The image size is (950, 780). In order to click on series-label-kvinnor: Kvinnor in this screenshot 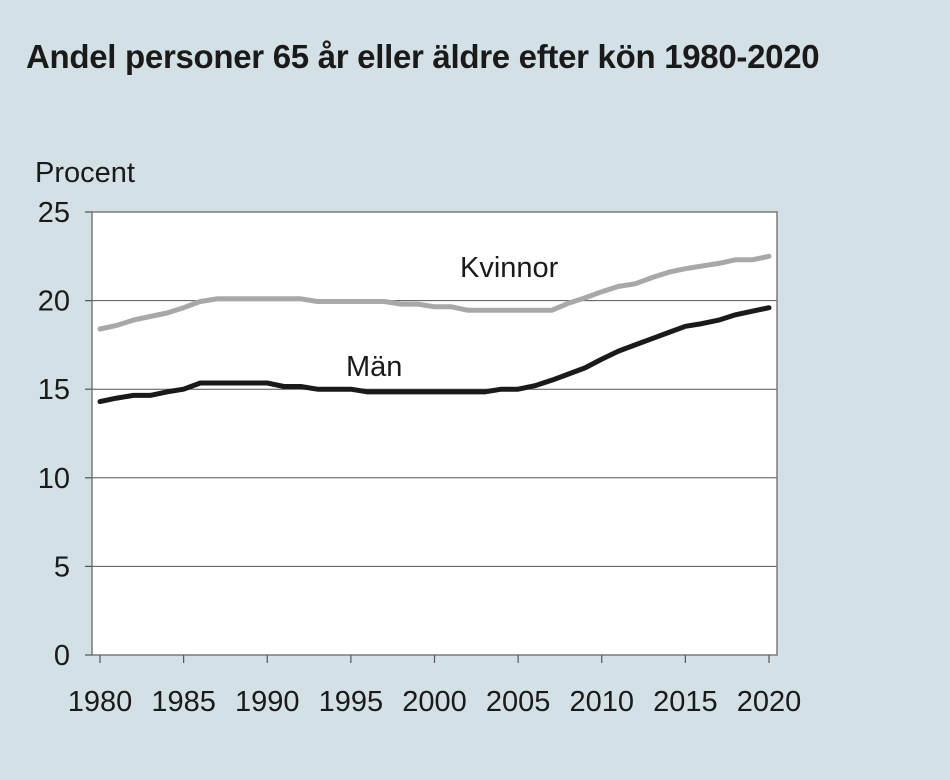, I will do `click(509, 268)`.